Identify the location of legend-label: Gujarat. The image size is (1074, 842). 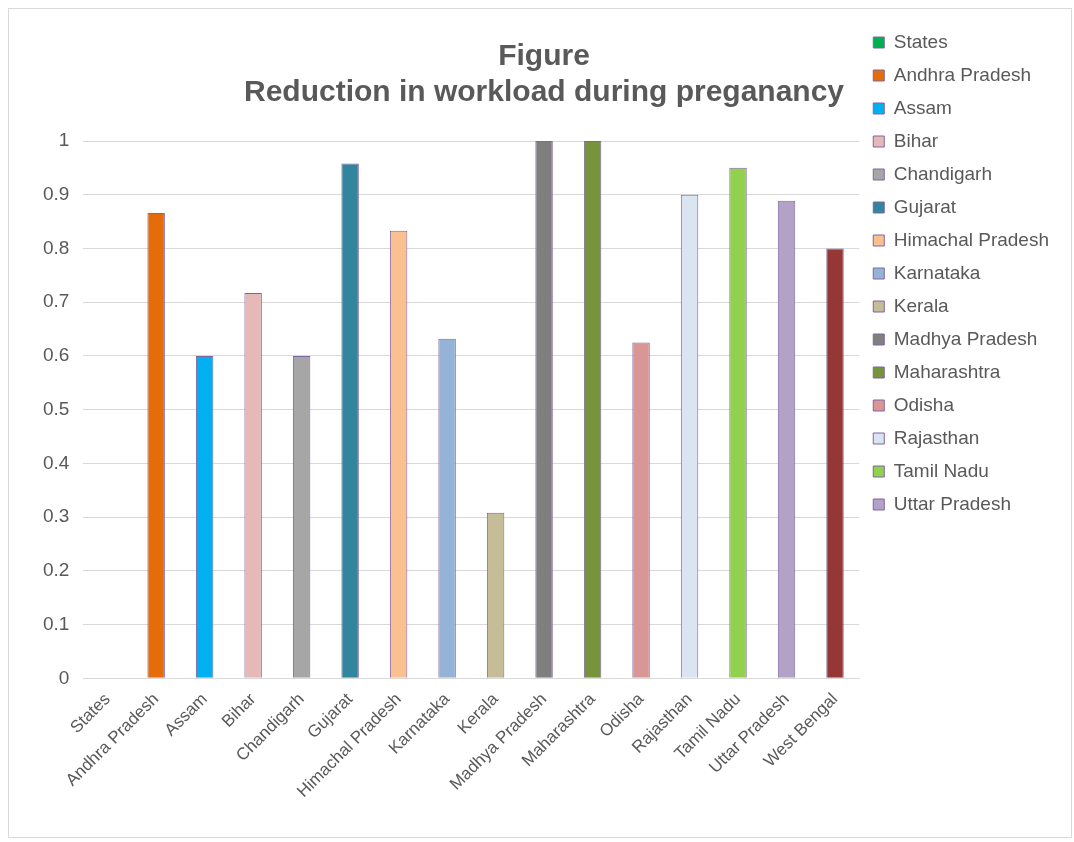
(925, 206).